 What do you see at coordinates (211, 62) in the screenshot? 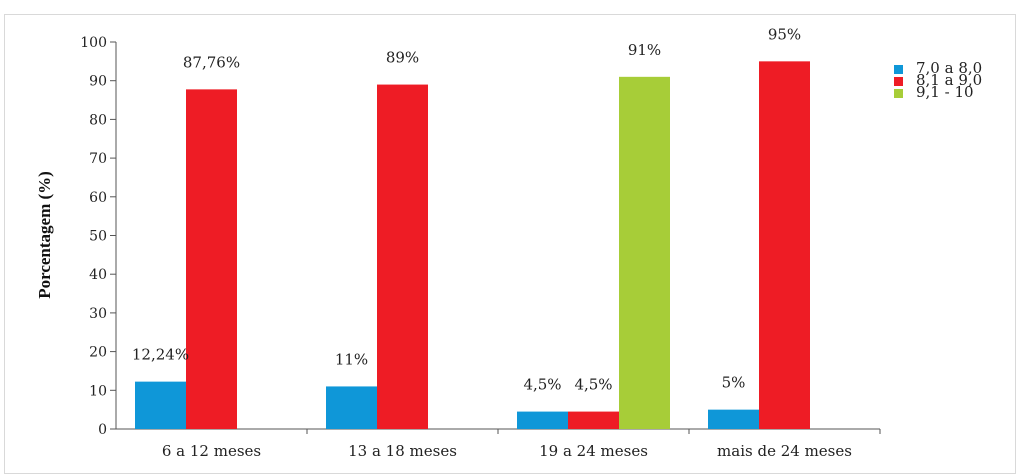
I see `data-label: 87,76%` at bounding box center [211, 62].